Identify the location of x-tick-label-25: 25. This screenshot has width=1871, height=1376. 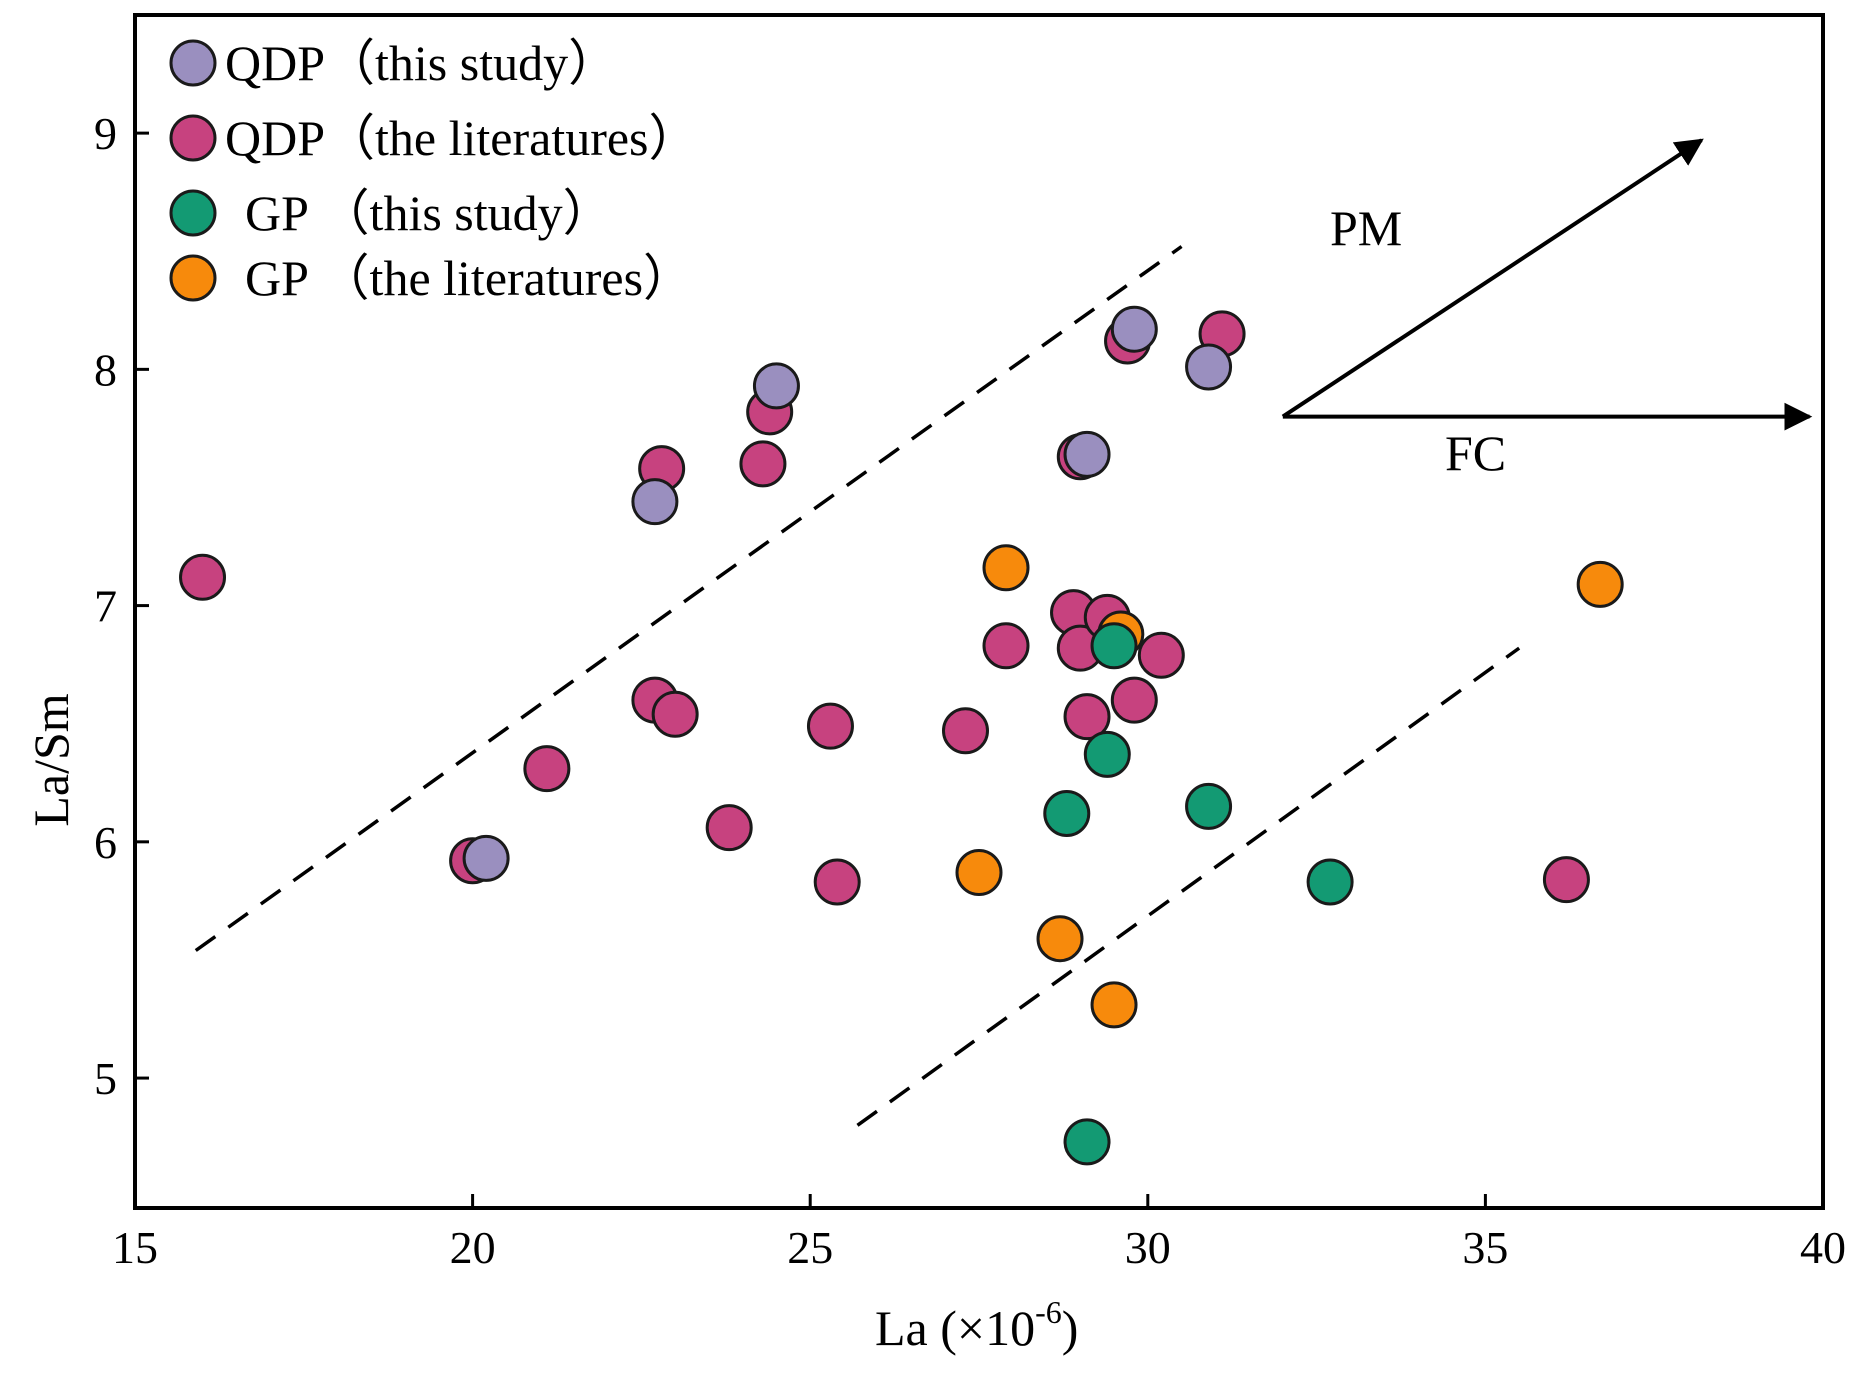
(810, 1247).